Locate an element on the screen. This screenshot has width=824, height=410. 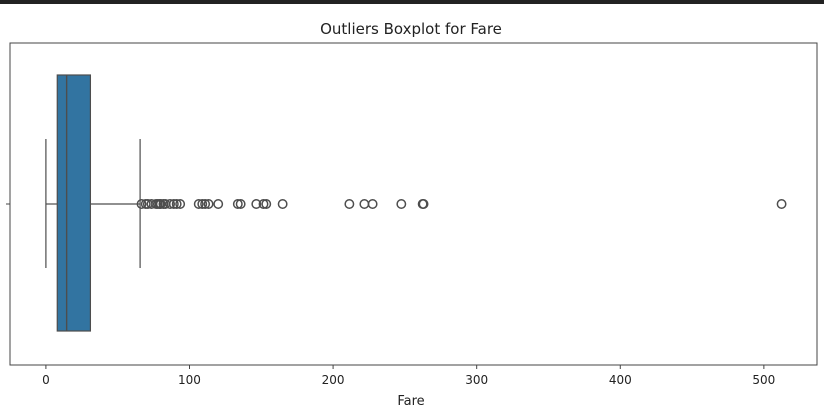
x-axis-label: Fare is located at coordinates (410, 401).